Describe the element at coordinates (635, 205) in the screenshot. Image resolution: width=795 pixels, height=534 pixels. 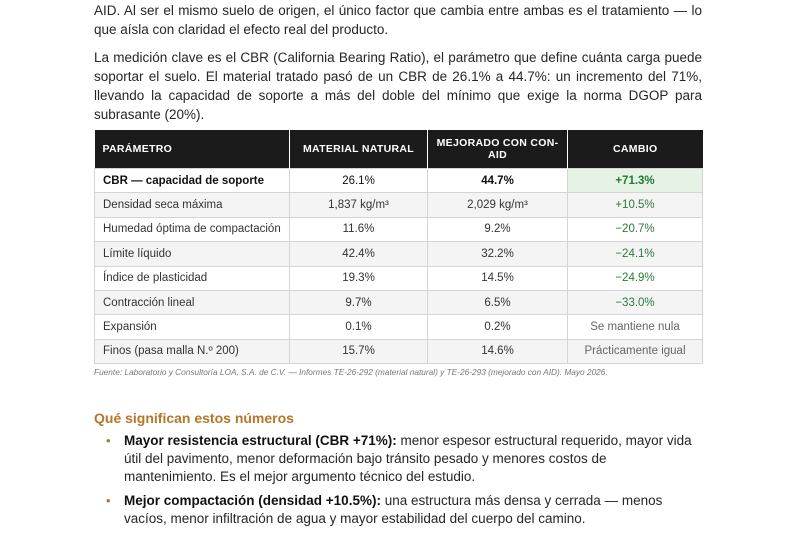
I see `cell-change: +10.5%` at that location.